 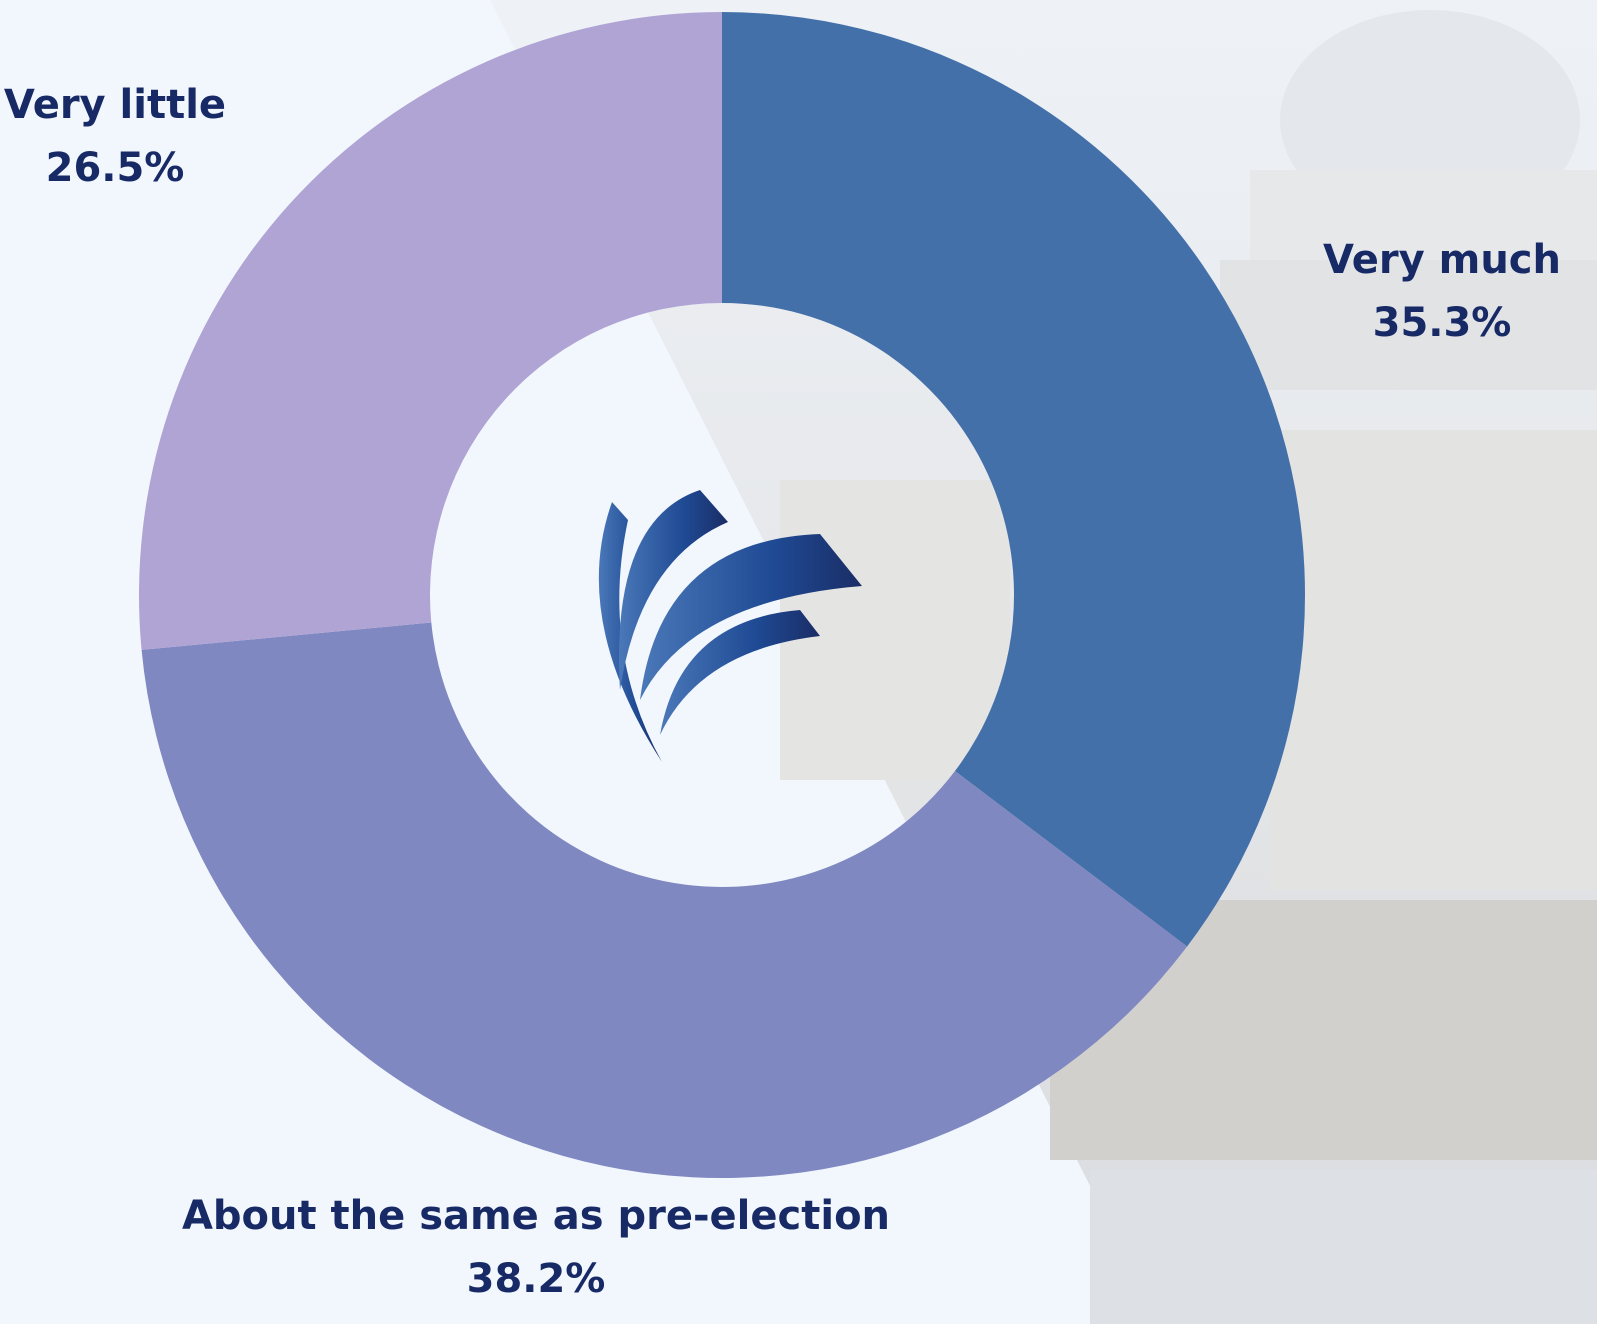 I want to click on segment-value: 38.2%, so click(x=536, y=1279).